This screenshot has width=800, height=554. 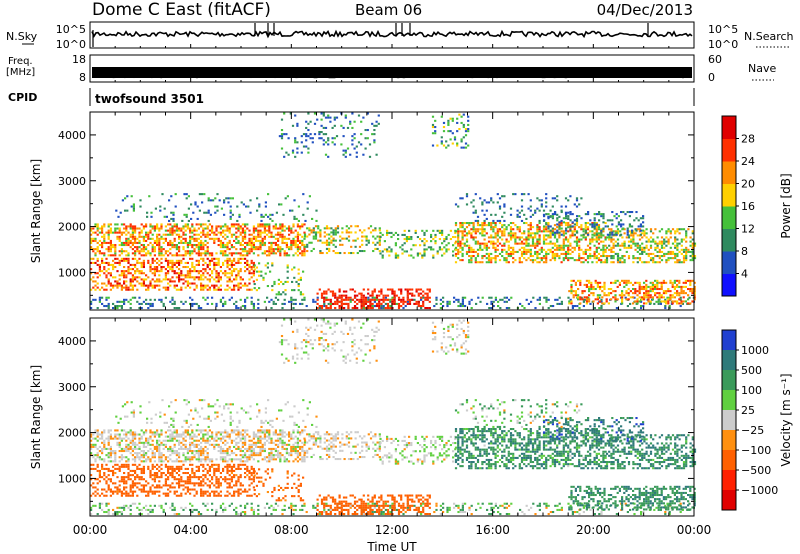 What do you see at coordinates (762, 68) in the screenshot?
I see `nave-label: Nave` at bounding box center [762, 68].